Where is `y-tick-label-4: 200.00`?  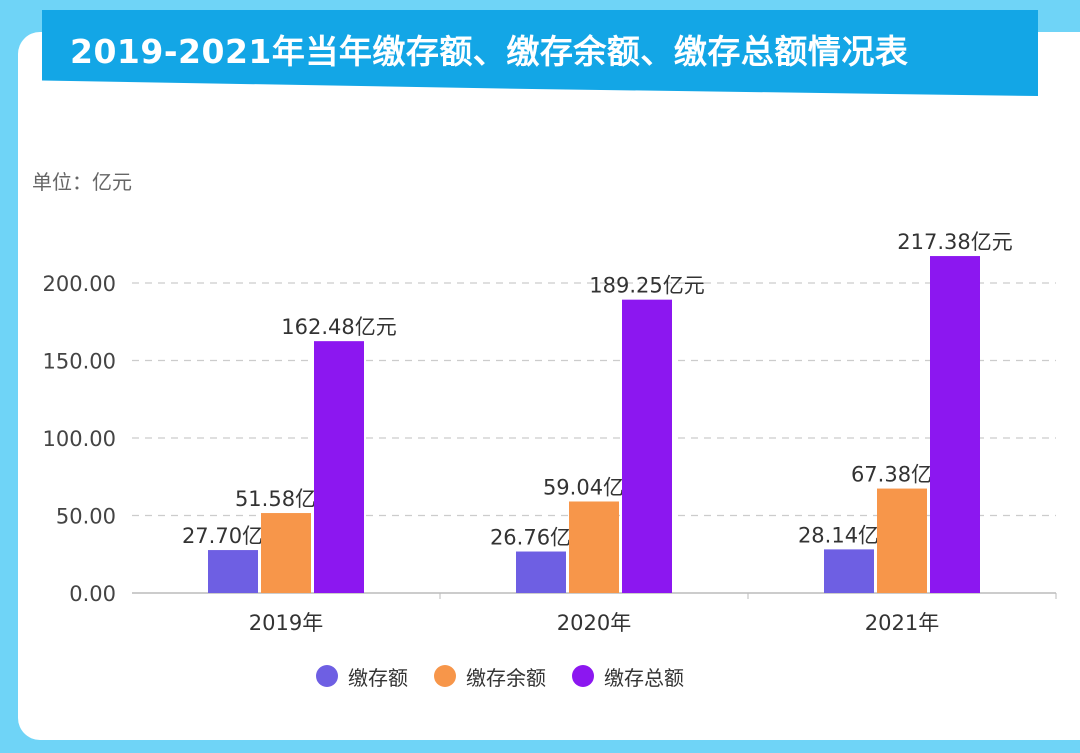 y-tick-label-4: 200.00 is located at coordinates (79, 284).